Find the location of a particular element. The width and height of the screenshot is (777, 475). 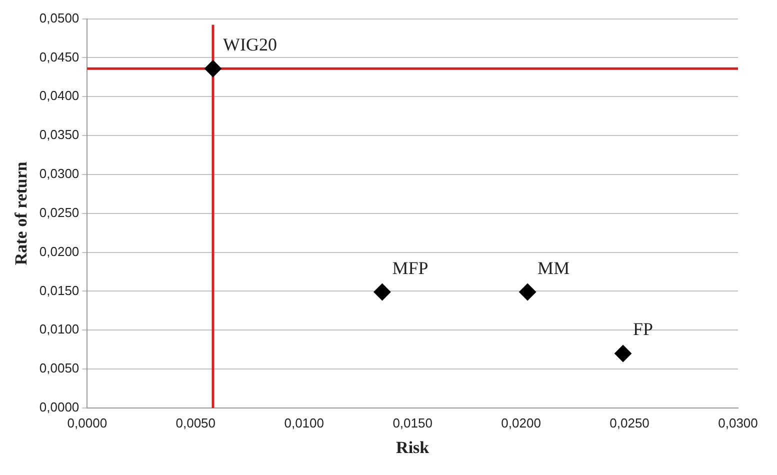

x-tick-label: 0,0250 is located at coordinates (630, 422).